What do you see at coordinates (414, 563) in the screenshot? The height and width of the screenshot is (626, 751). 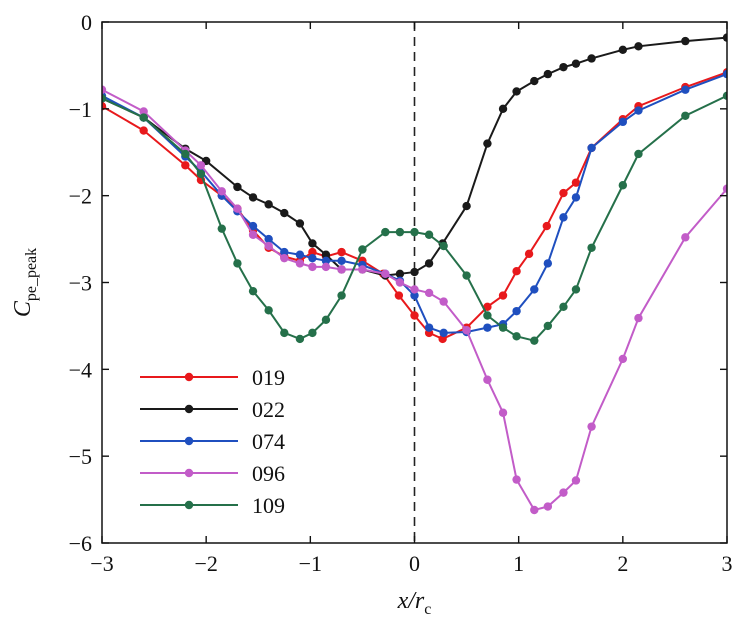 I see `x-tick-label: 0` at bounding box center [414, 563].